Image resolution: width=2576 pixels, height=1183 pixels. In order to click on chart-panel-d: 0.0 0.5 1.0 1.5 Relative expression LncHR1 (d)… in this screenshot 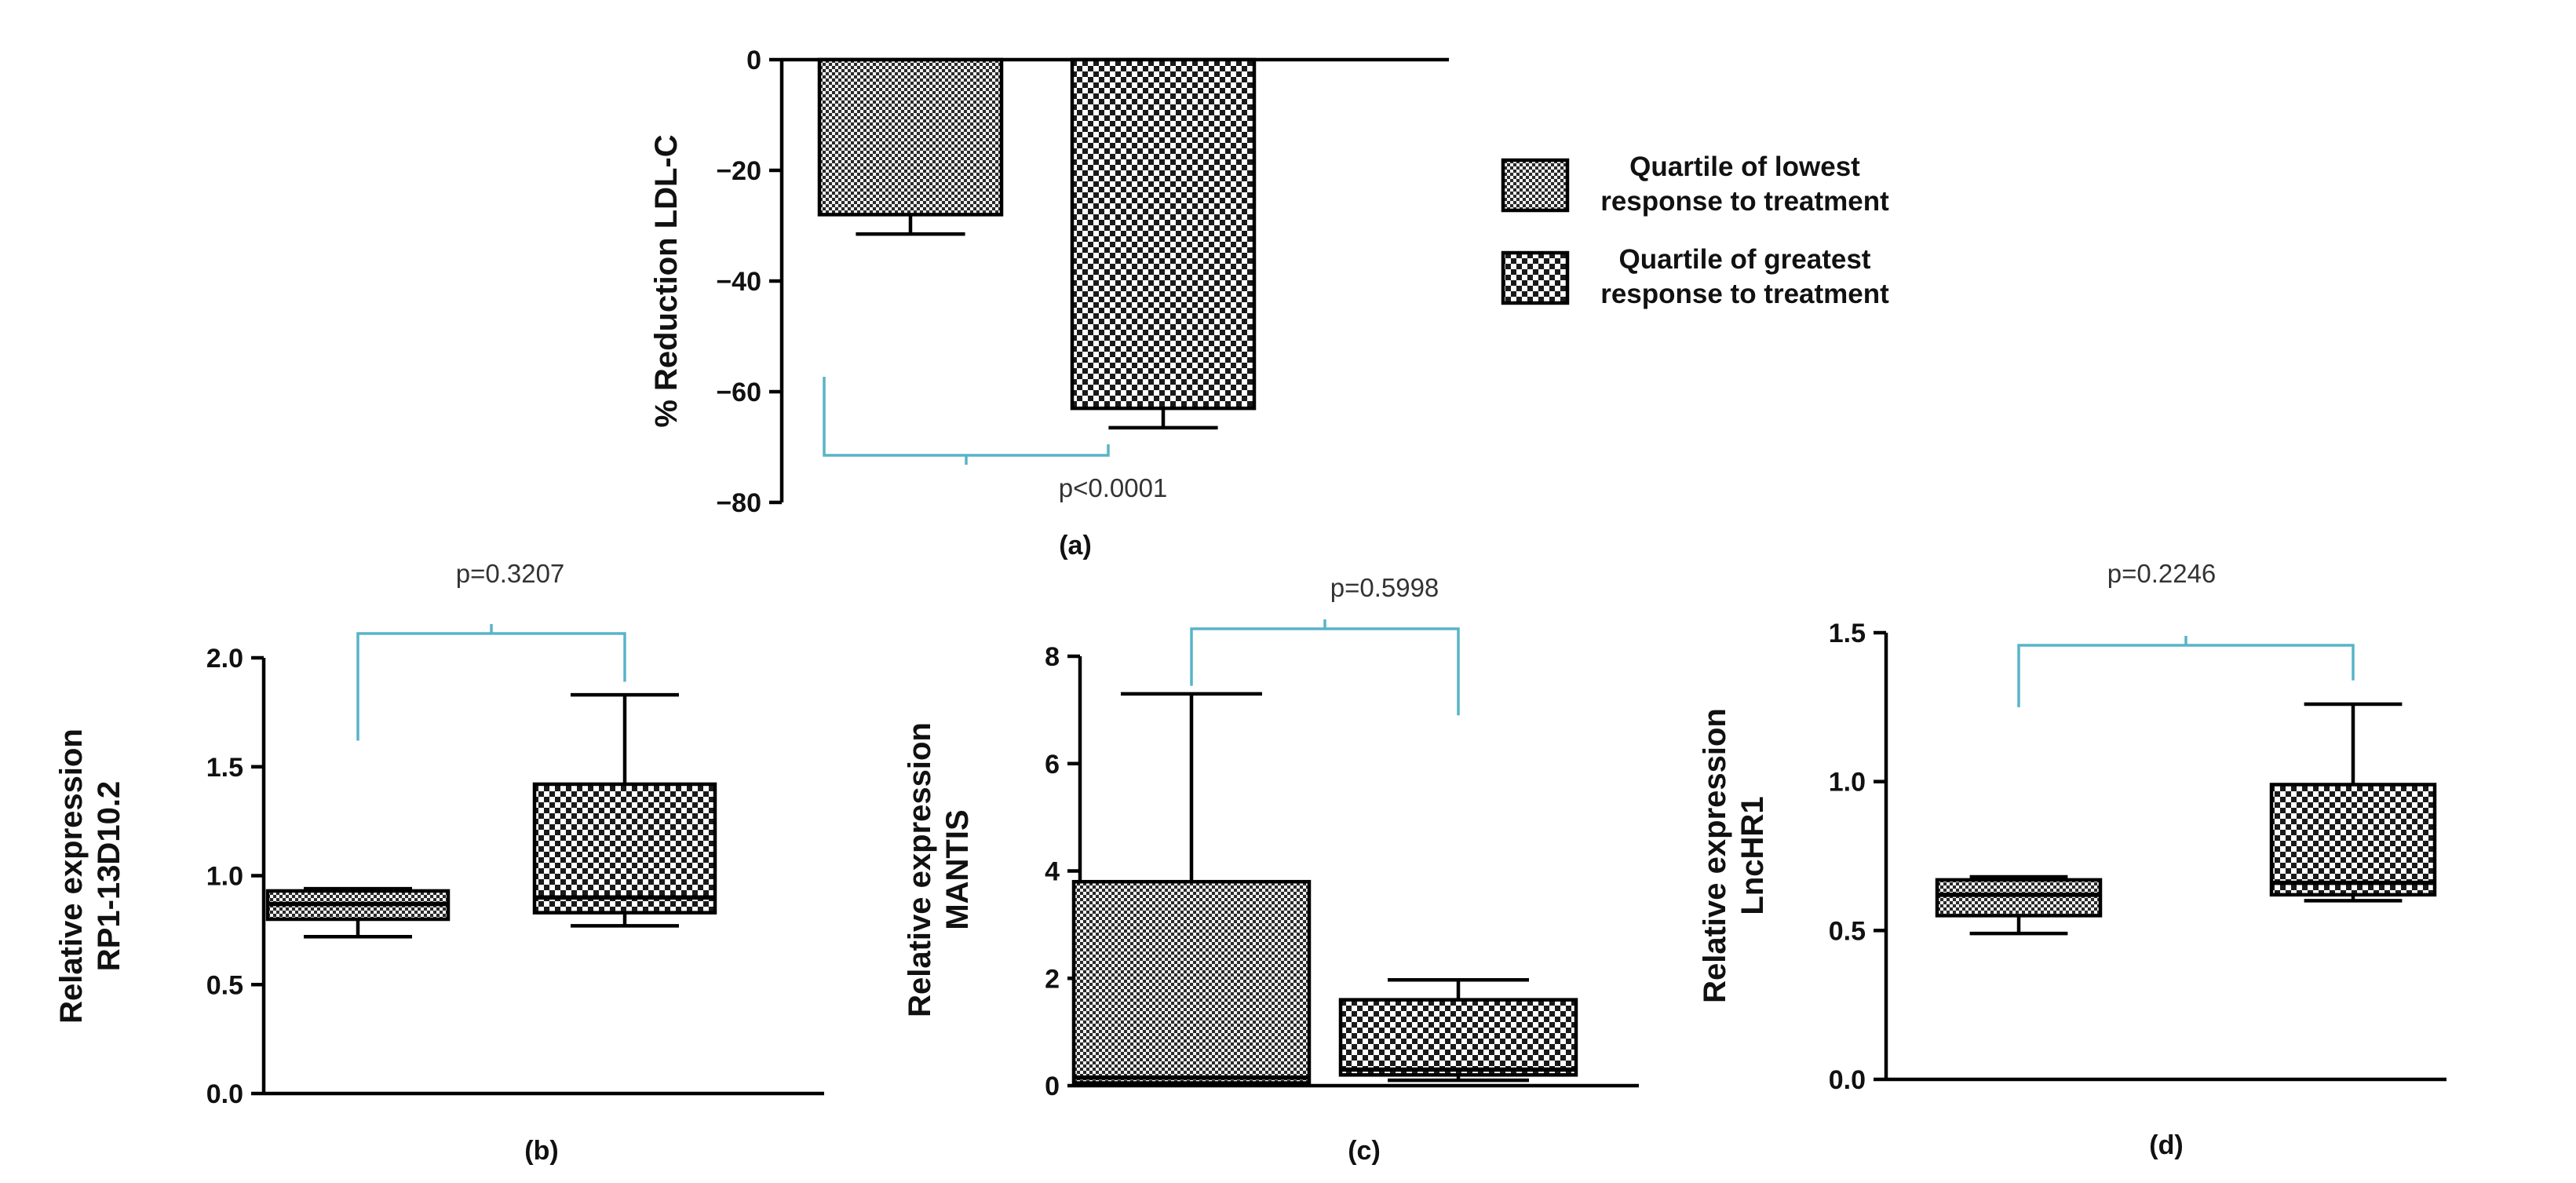, I will do `click(2072, 860)`.